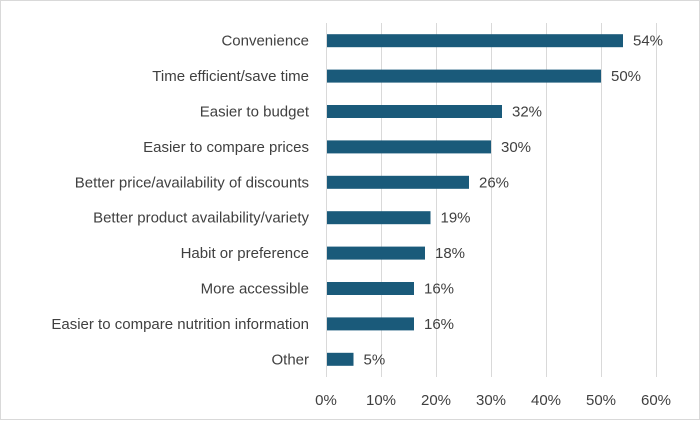 The image size is (700, 421). What do you see at coordinates (290, 359) in the screenshot?
I see `category-label: Other` at bounding box center [290, 359].